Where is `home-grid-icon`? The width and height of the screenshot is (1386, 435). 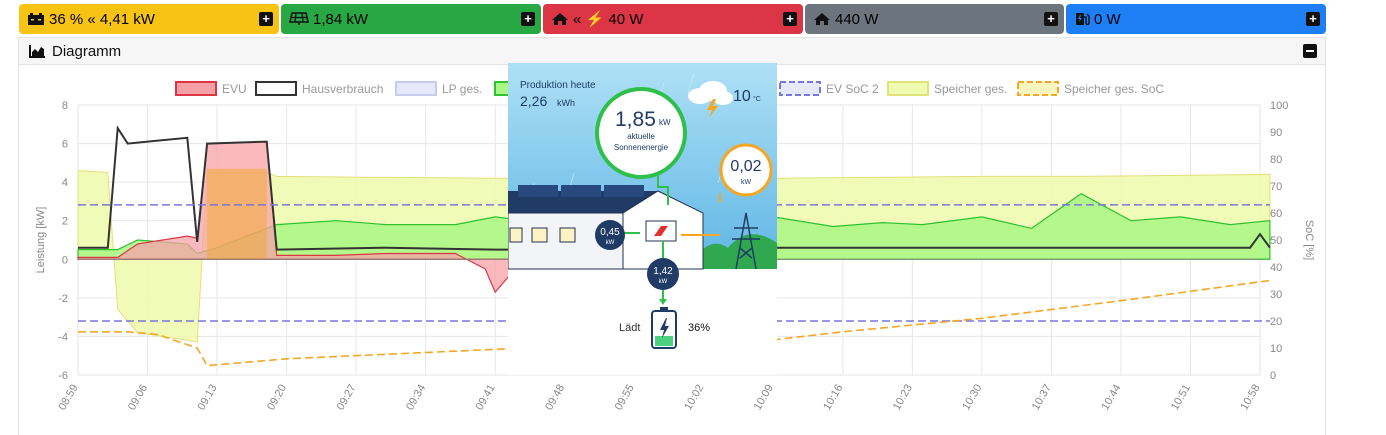
home-grid-icon is located at coordinates (560, 19).